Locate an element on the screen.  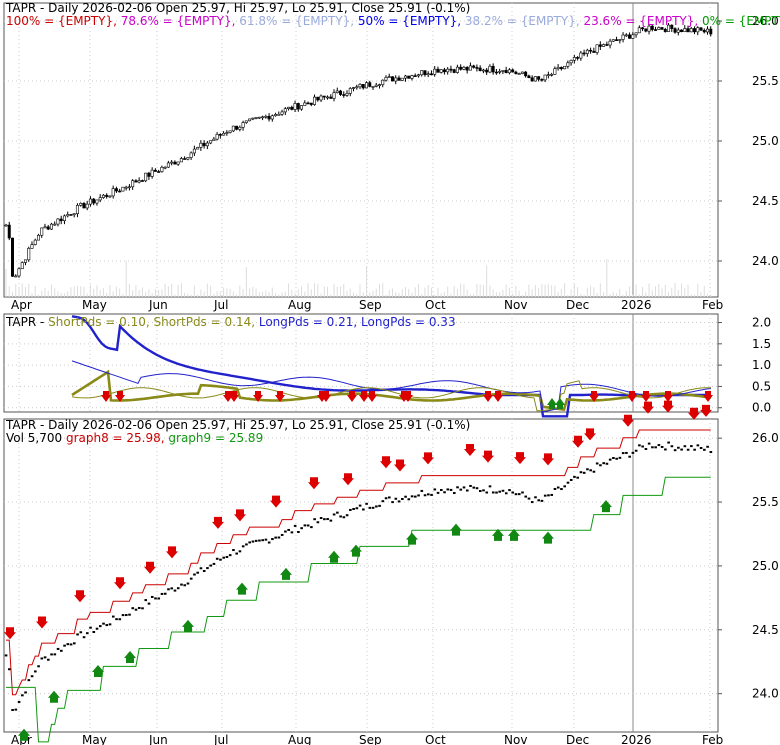
x-tick-label: Jun is located at coordinates (158, 305).